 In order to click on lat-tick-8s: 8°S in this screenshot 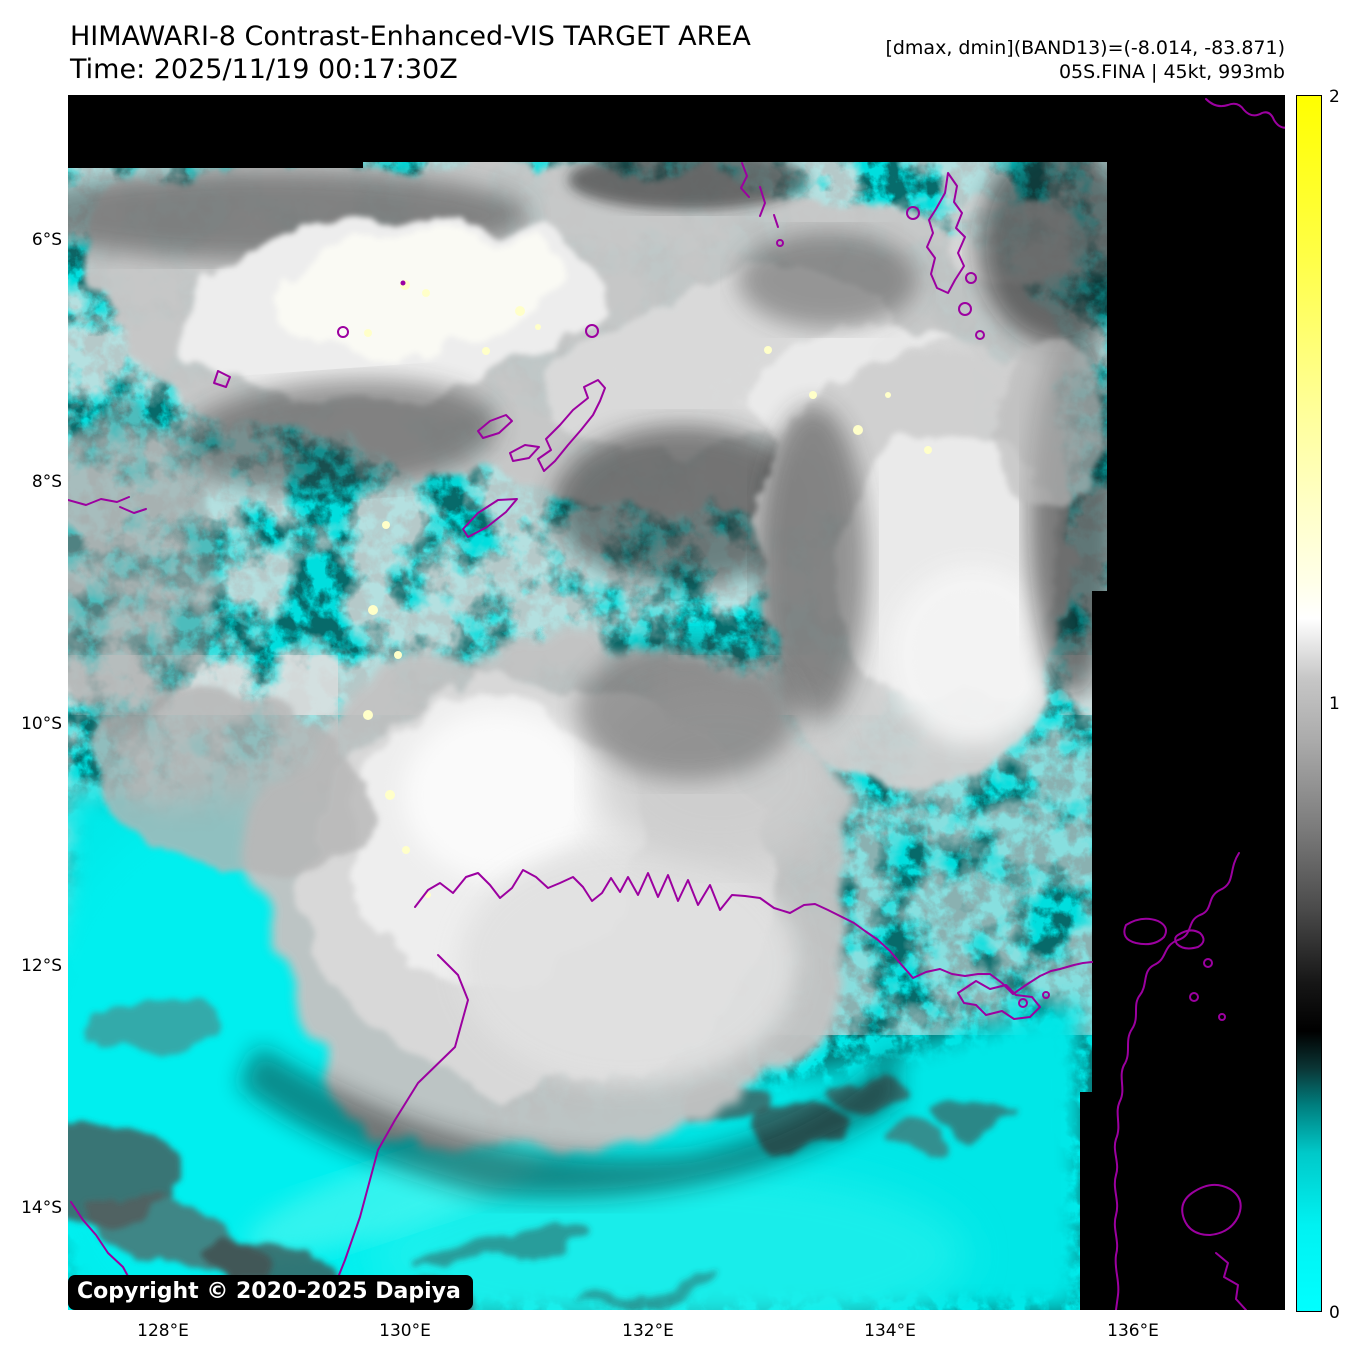, I will do `click(46, 482)`.